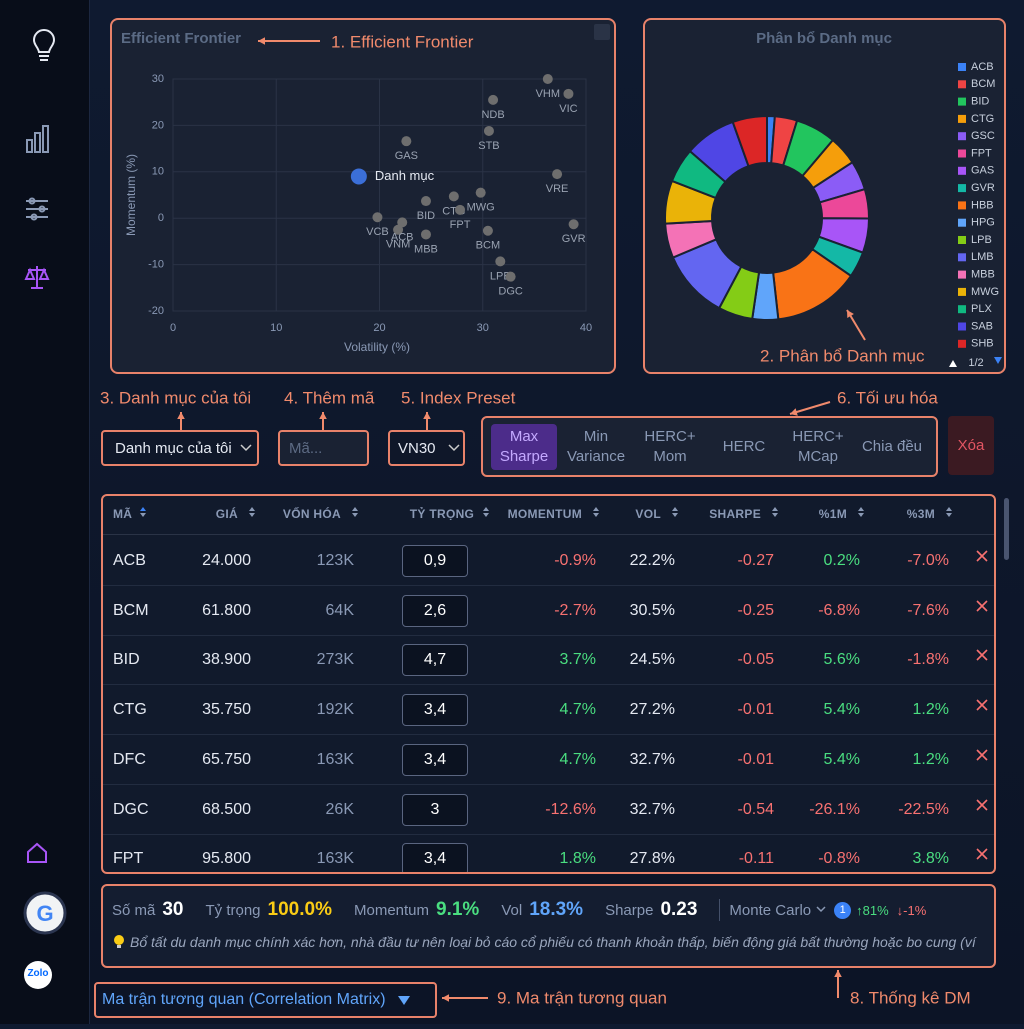  I want to click on correlation-toggle: Ma trận tương quan (Correlation Matrix), so click(265, 1000).